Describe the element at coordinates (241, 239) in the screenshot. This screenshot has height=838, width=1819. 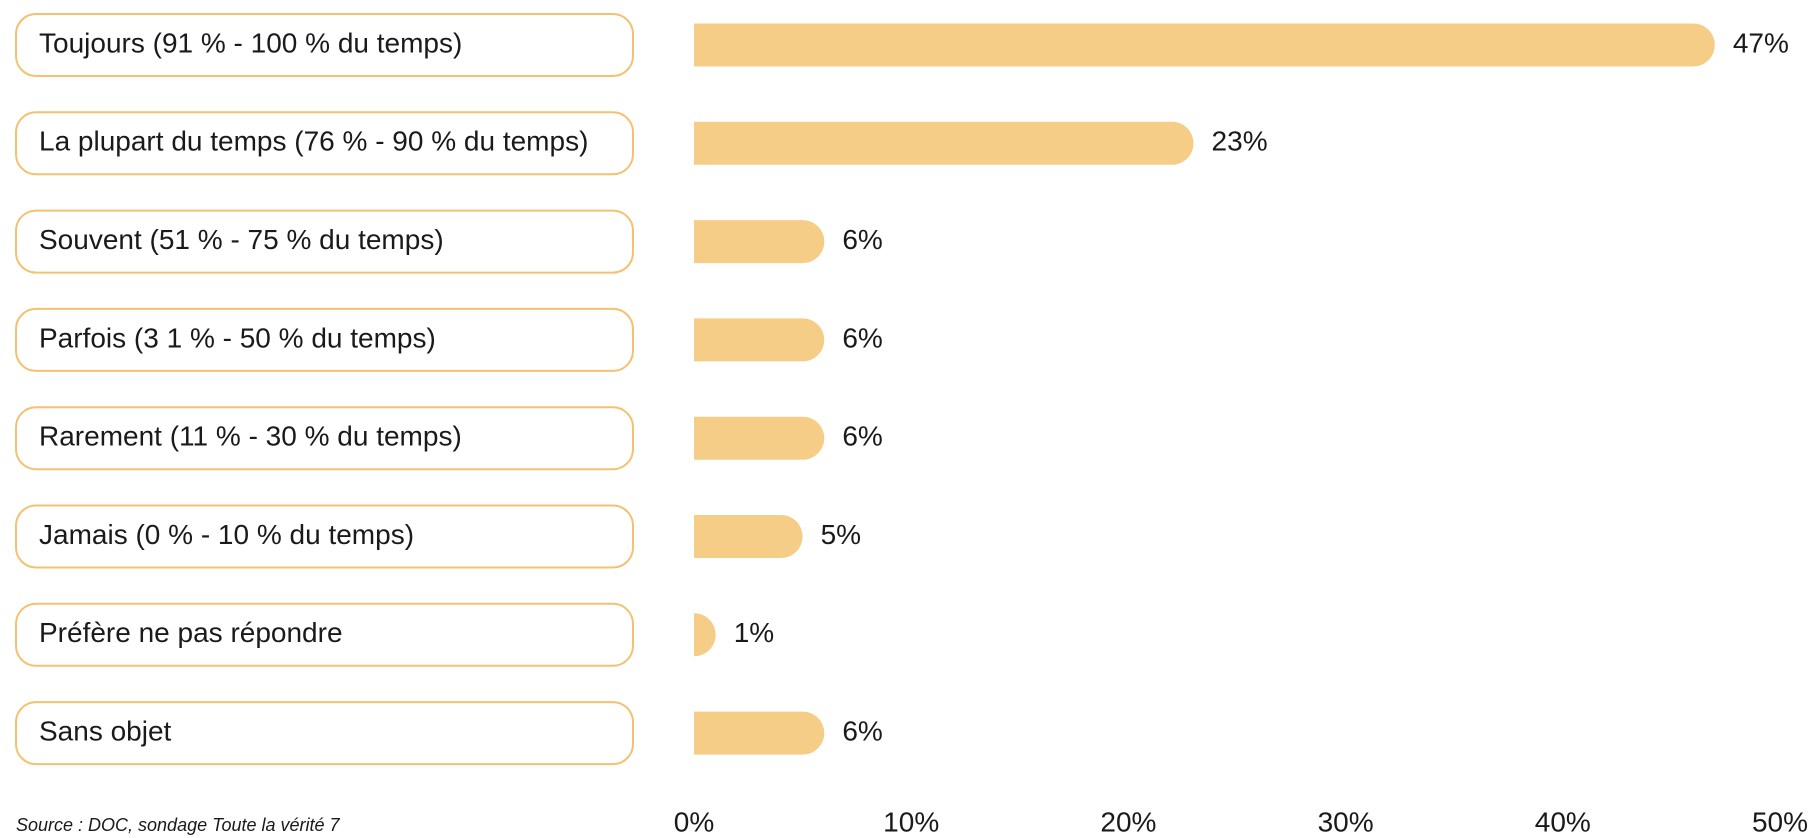
I see `category-label: Souvent (51 % - 75 % du temps)` at that location.